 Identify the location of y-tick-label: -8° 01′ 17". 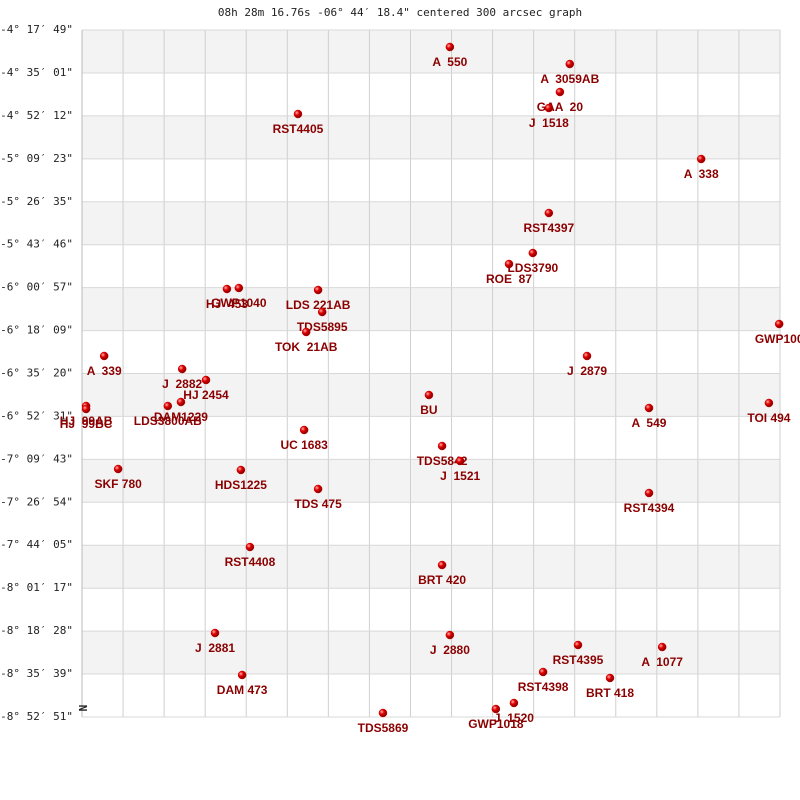
(36, 587).